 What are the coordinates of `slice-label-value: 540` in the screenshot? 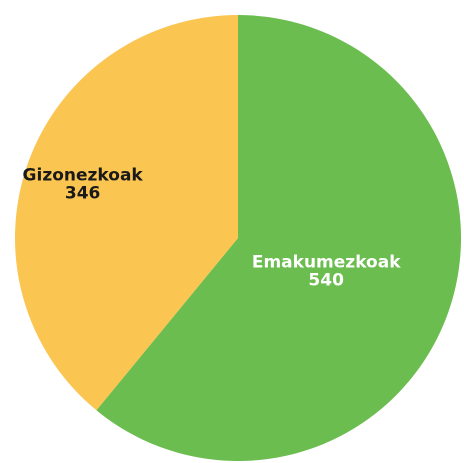 It's located at (326, 281).